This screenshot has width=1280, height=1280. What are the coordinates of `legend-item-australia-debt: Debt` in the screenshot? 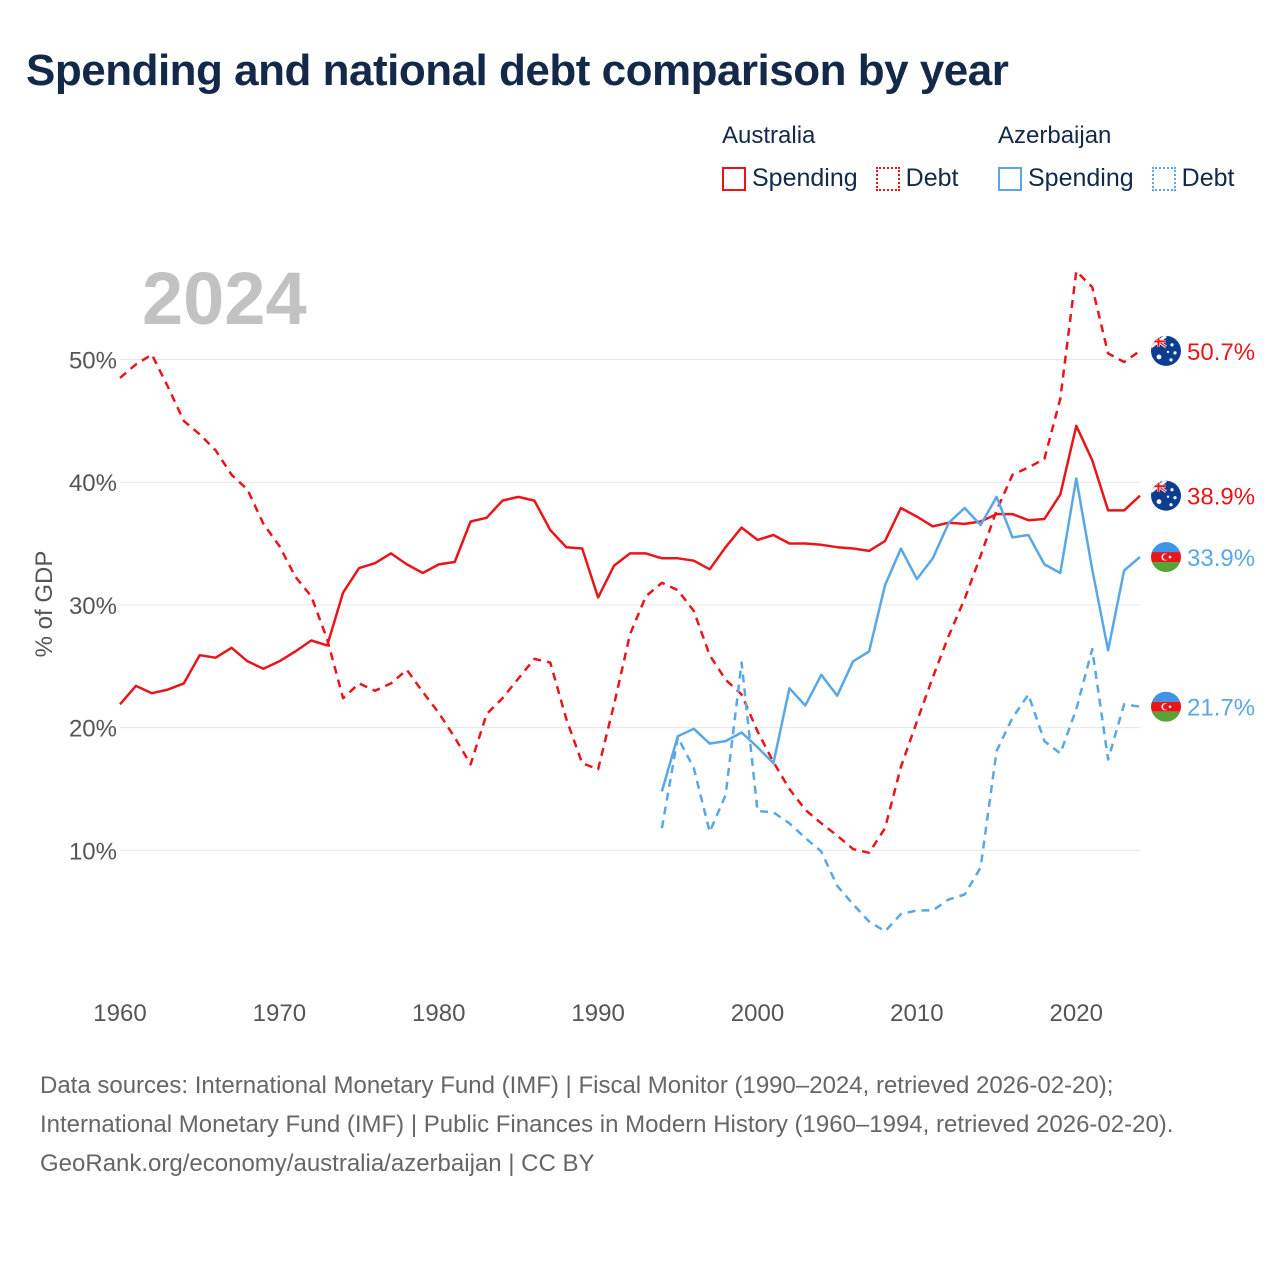 It's located at (917, 178).